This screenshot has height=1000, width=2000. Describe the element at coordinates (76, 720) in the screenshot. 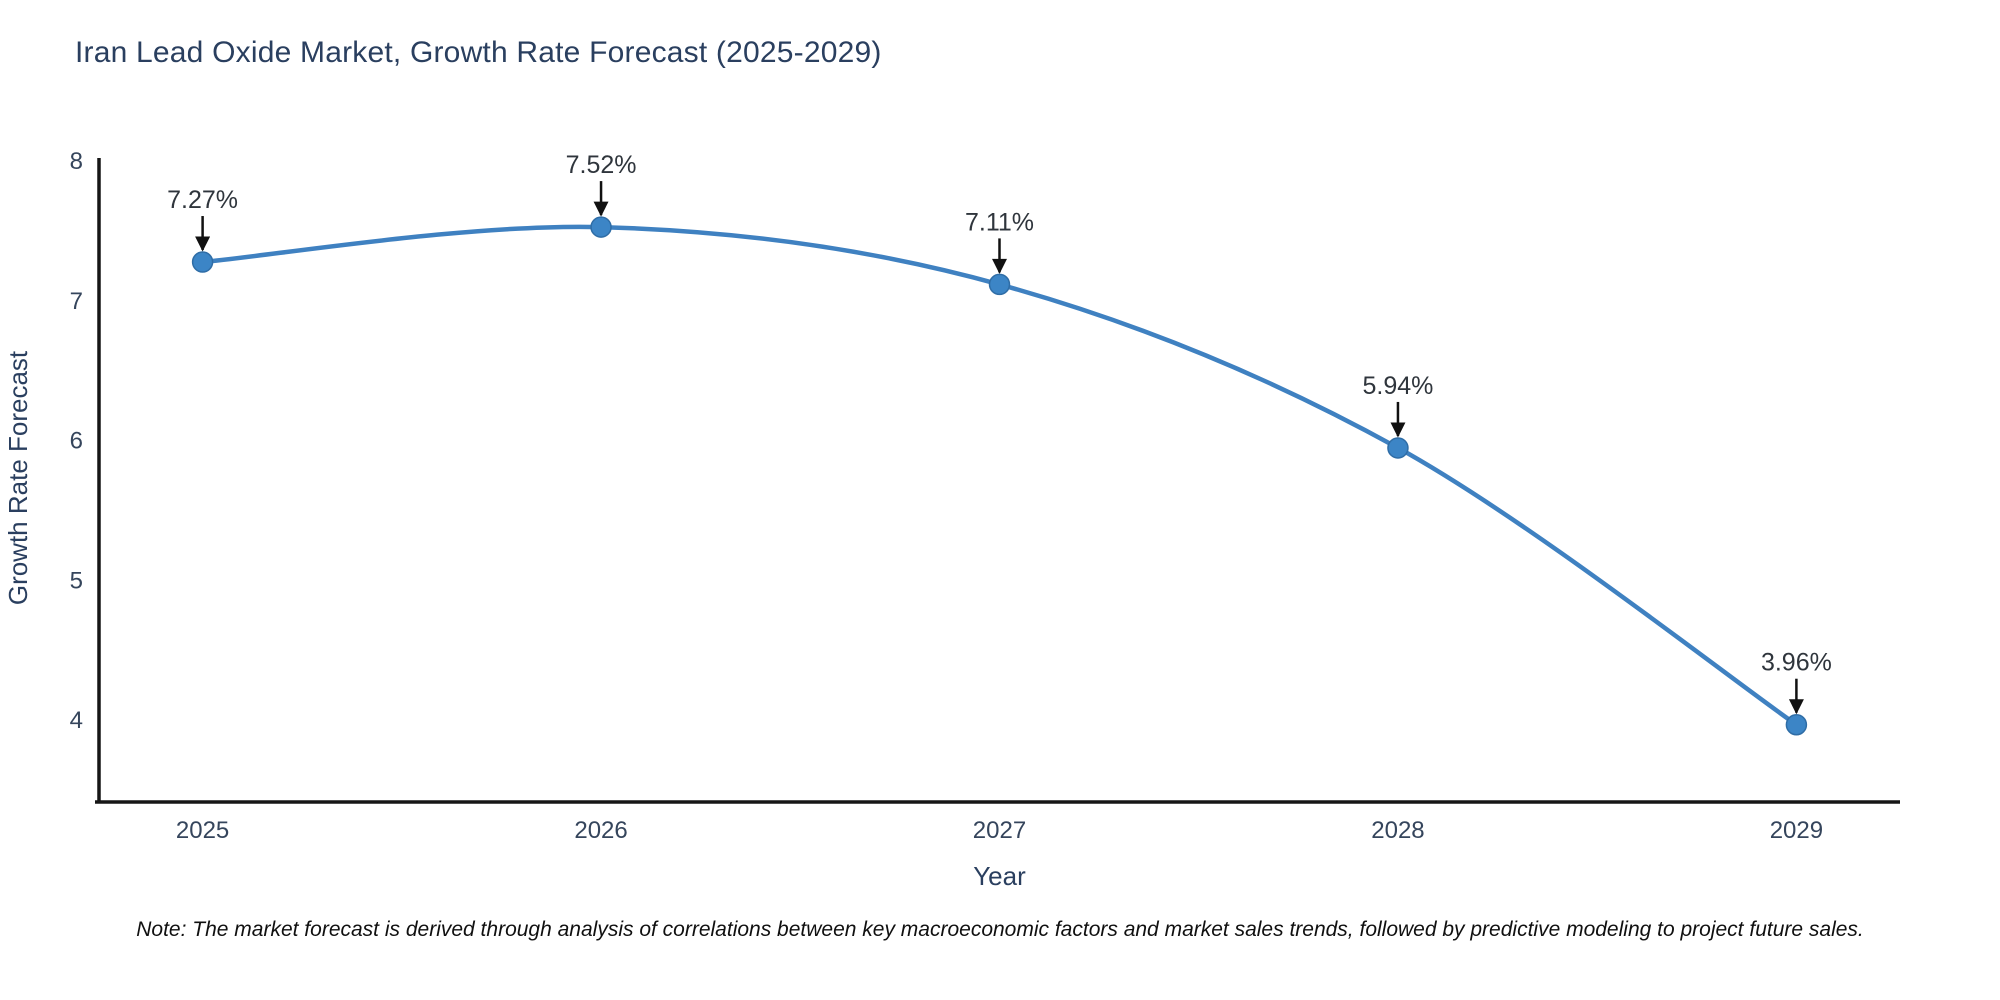

I see `y-tick-label: 4` at that location.